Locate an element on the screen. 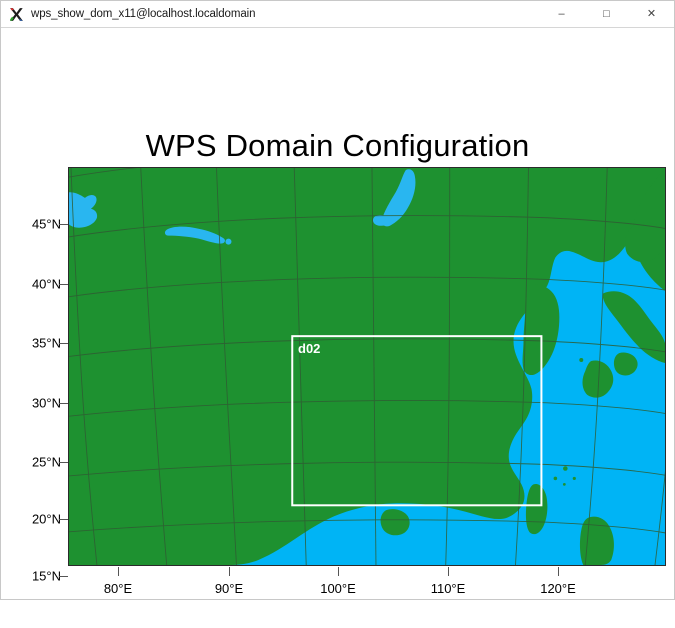  y-tick-label-15n: 15°N is located at coordinates (46, 576).